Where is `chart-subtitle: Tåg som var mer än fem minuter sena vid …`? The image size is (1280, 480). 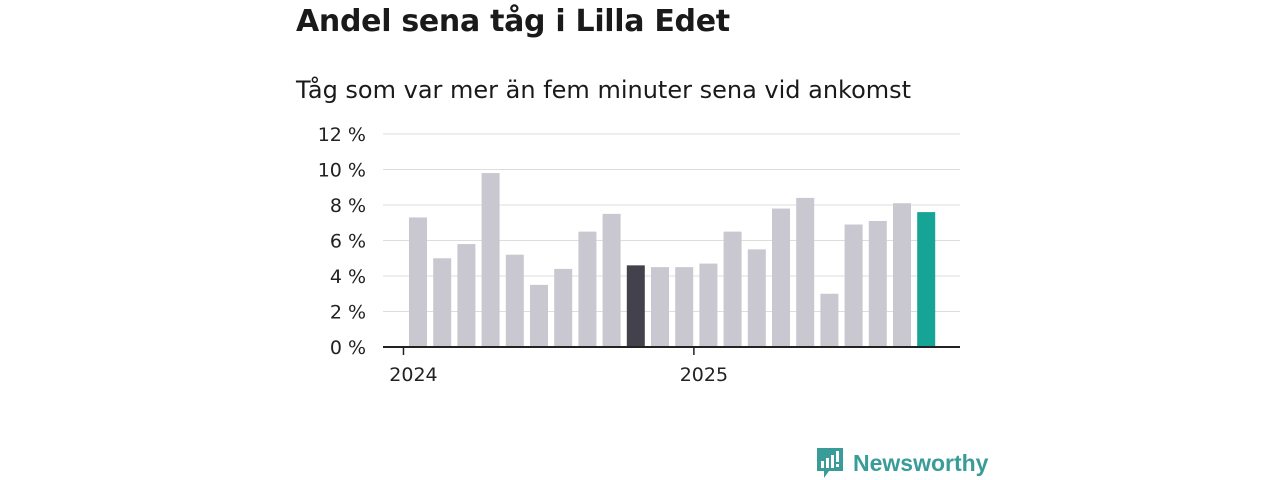 chart-subtitle: Tåg som var mer än fem minuter sena vid … is located at coordinates (604, 90).